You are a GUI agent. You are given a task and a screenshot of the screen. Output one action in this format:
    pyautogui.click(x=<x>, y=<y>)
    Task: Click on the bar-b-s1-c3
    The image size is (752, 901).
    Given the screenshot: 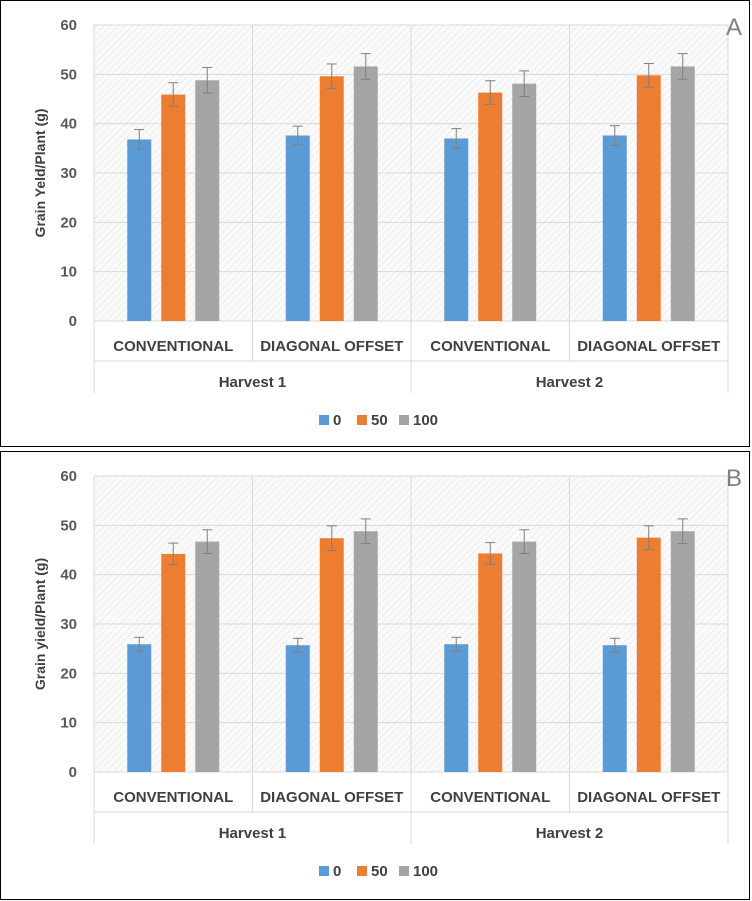 What is the action you would take?
    pyautogui.click(x=648, y=654)
    